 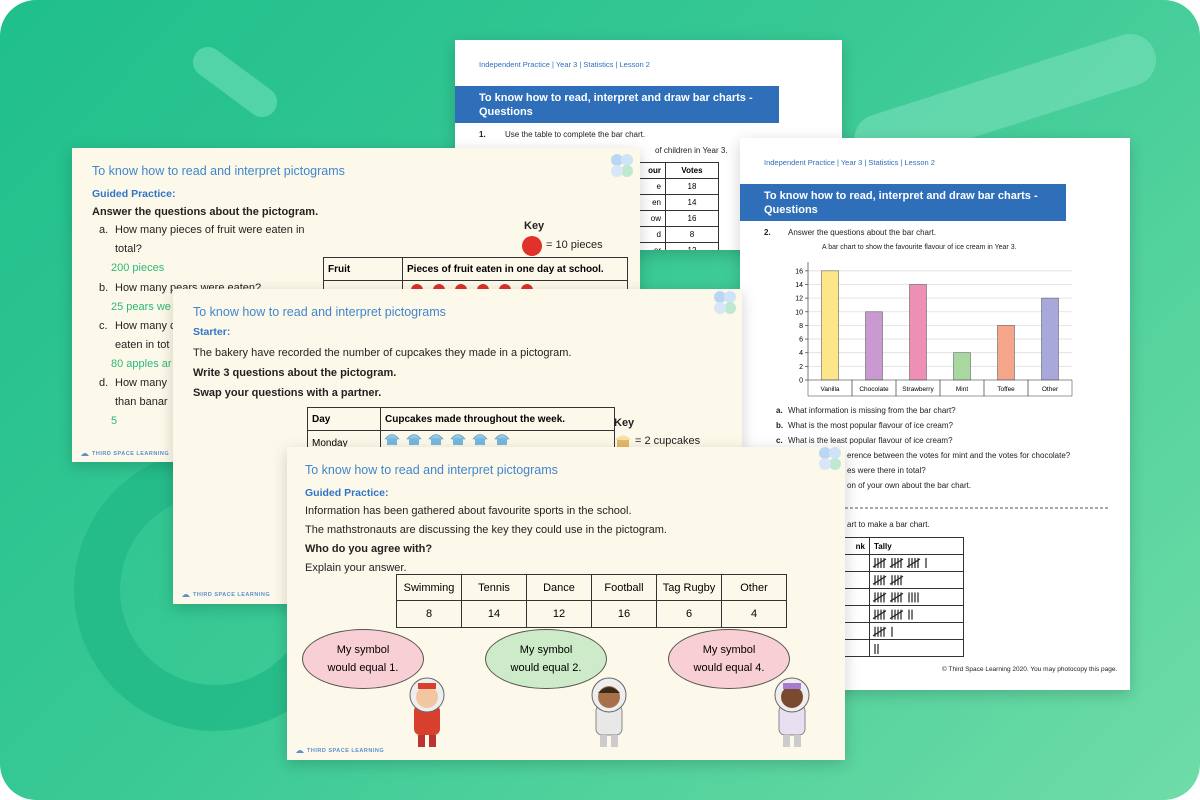 What do you see at coordinates (235, 82) in the screenshot?
I see `pill` at bounding box center [235, 82].